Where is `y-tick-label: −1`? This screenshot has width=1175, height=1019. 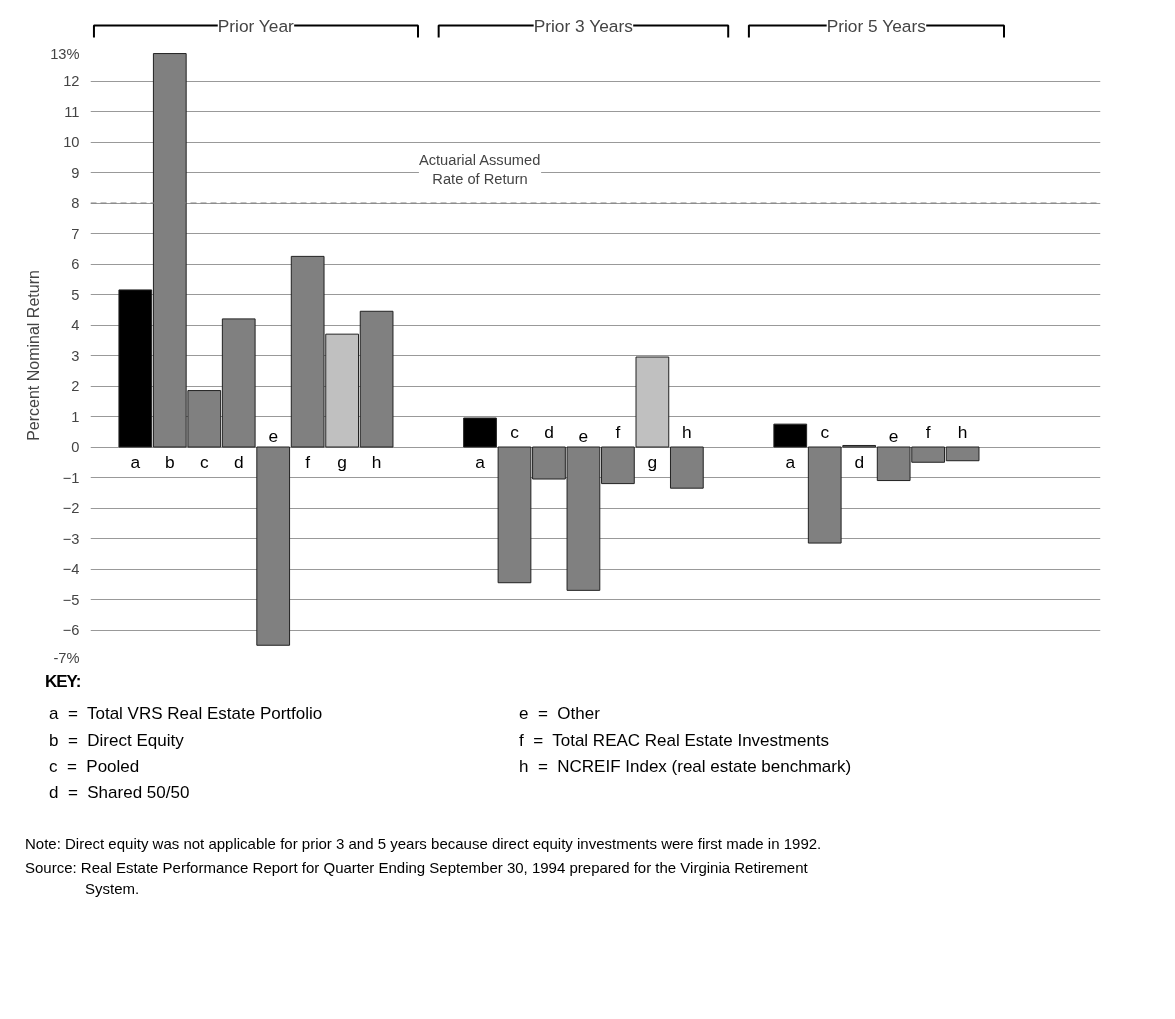
y-tick-label: −1 is located at coordinates (71, 477).